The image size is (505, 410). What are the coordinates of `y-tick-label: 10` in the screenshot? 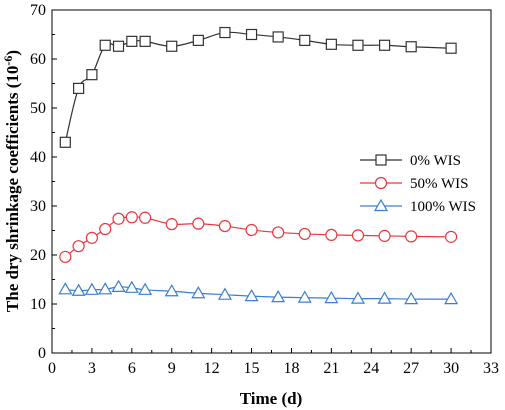 It's located at (38, 304).